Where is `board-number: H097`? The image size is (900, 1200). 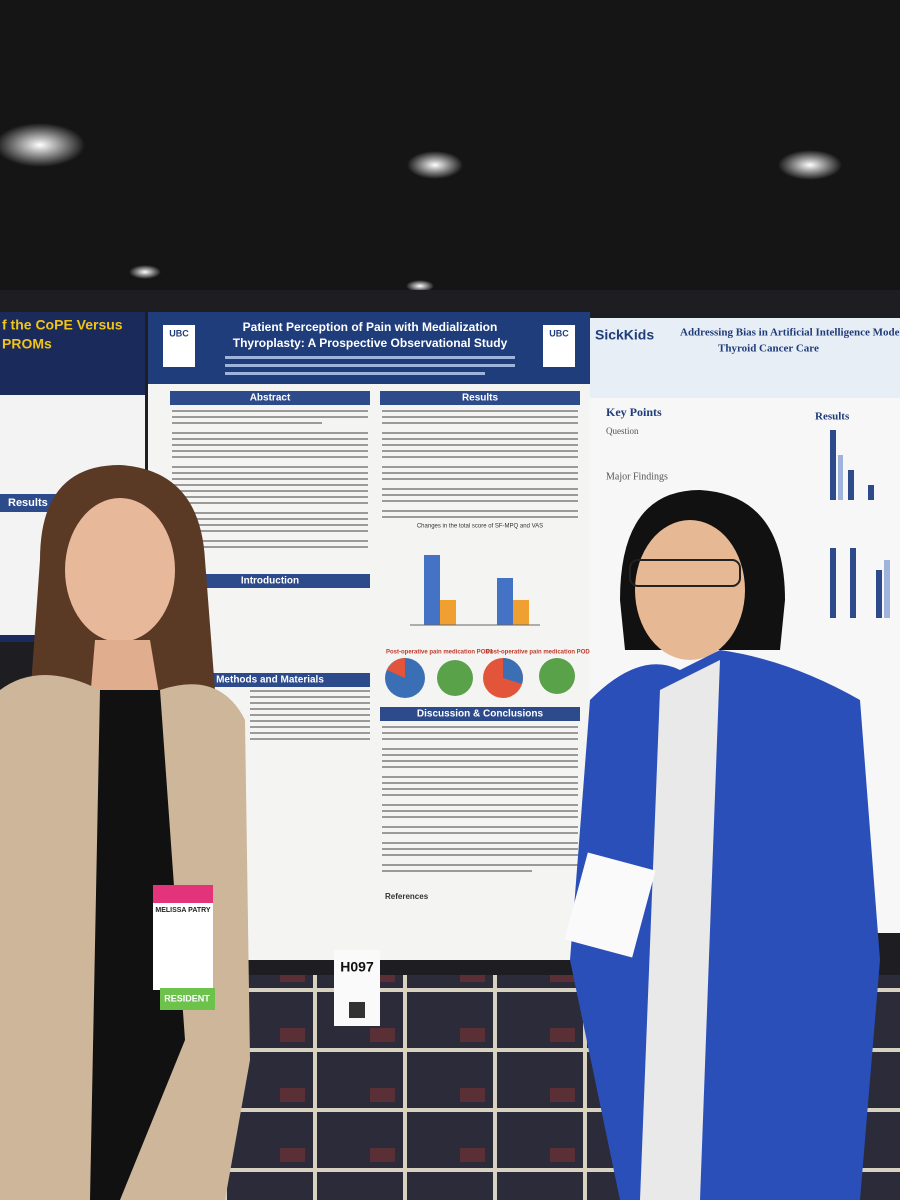 board-number: H097 is located at coordinates (357, 967).